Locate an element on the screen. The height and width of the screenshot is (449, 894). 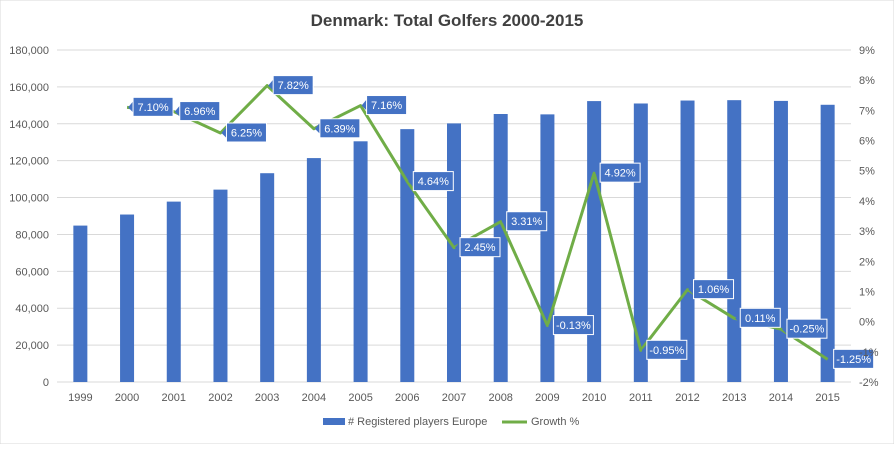
data-label: 0.11% is located at coordinates (758, 317).